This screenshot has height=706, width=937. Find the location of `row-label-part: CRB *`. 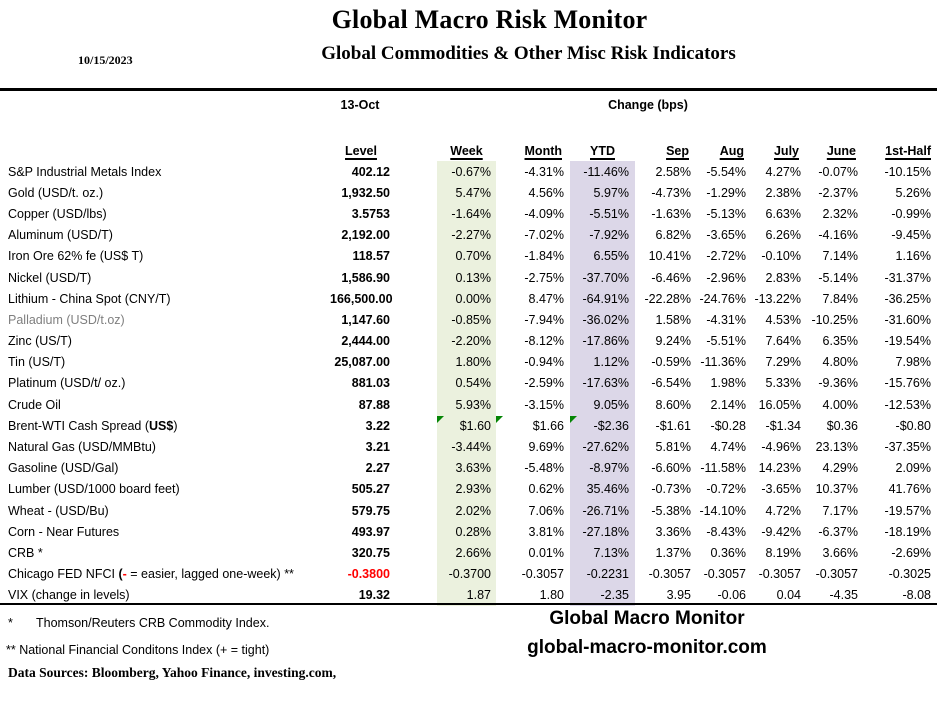

row-label-part: CRB * is located at coordinates (25, 552).